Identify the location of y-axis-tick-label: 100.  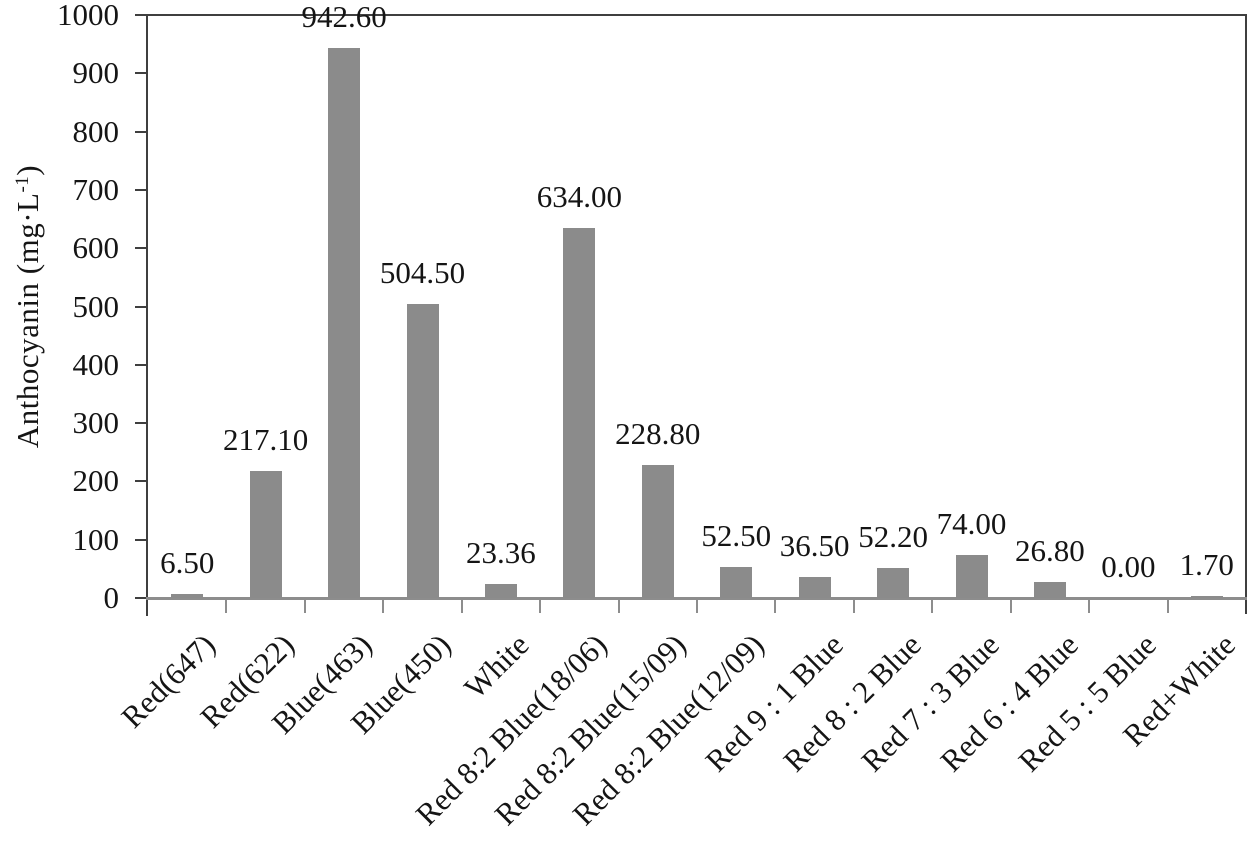
(96, 539).